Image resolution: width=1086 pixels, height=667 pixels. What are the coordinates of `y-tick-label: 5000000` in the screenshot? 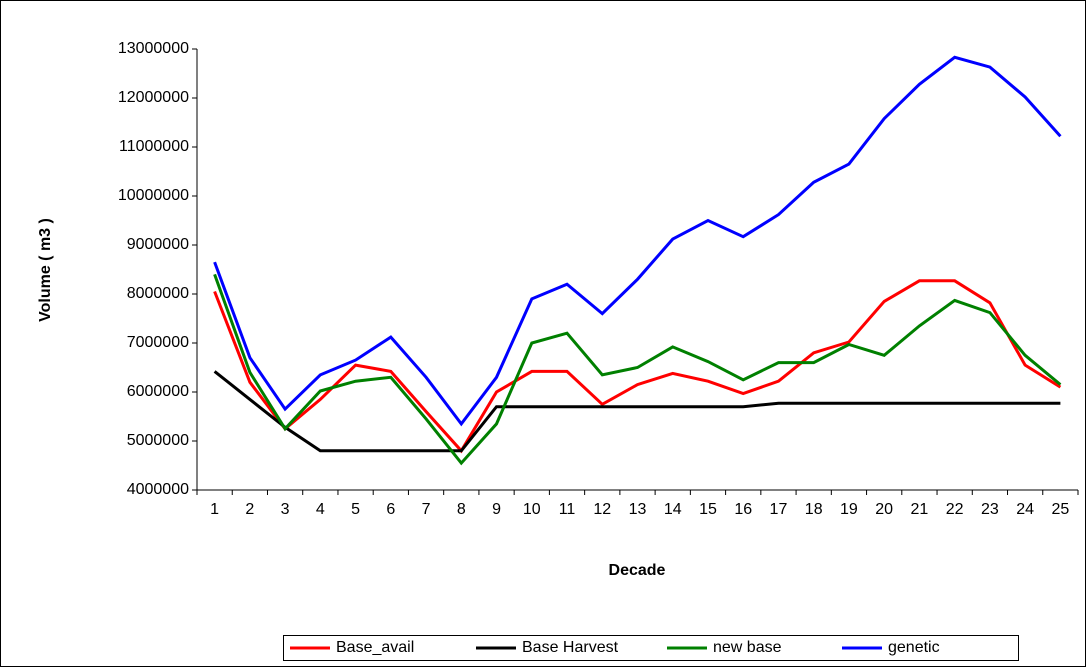 It's located at (158, 440).